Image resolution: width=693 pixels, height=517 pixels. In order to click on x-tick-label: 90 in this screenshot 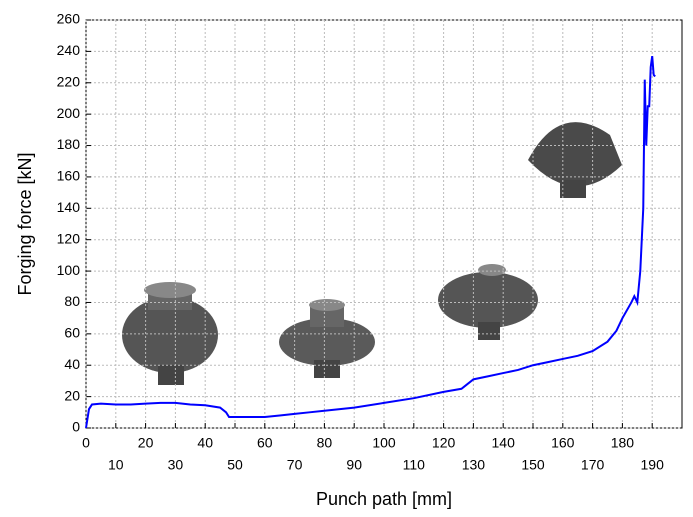, I will do `click(354, 465)`.